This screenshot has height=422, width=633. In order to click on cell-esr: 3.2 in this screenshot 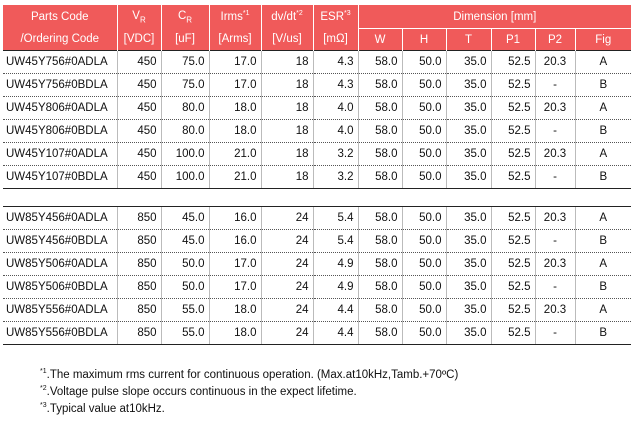, I will do `click(335, 154)`.